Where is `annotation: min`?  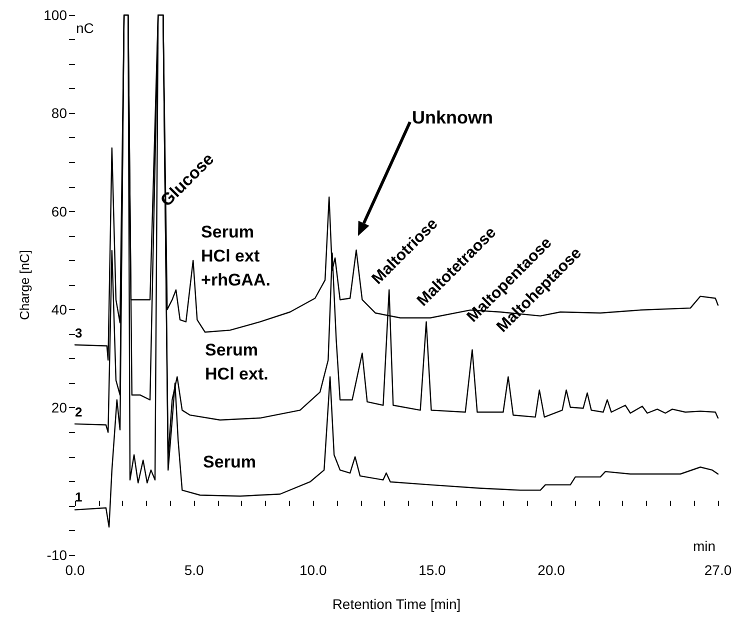
annotation: min is located at coordinates (704, 546).